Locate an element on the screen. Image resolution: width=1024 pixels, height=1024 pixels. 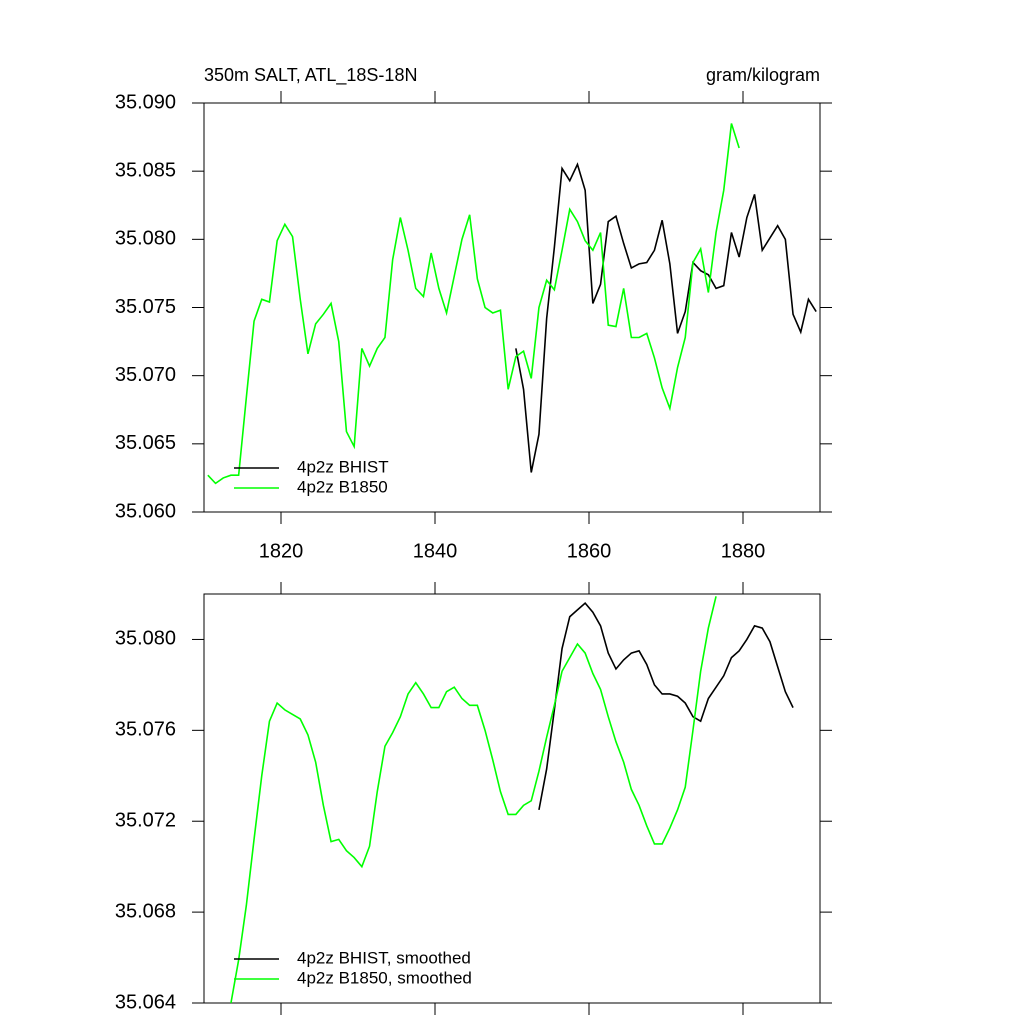
y-tick-label: 35.075 is located at coordinates (145, 307).